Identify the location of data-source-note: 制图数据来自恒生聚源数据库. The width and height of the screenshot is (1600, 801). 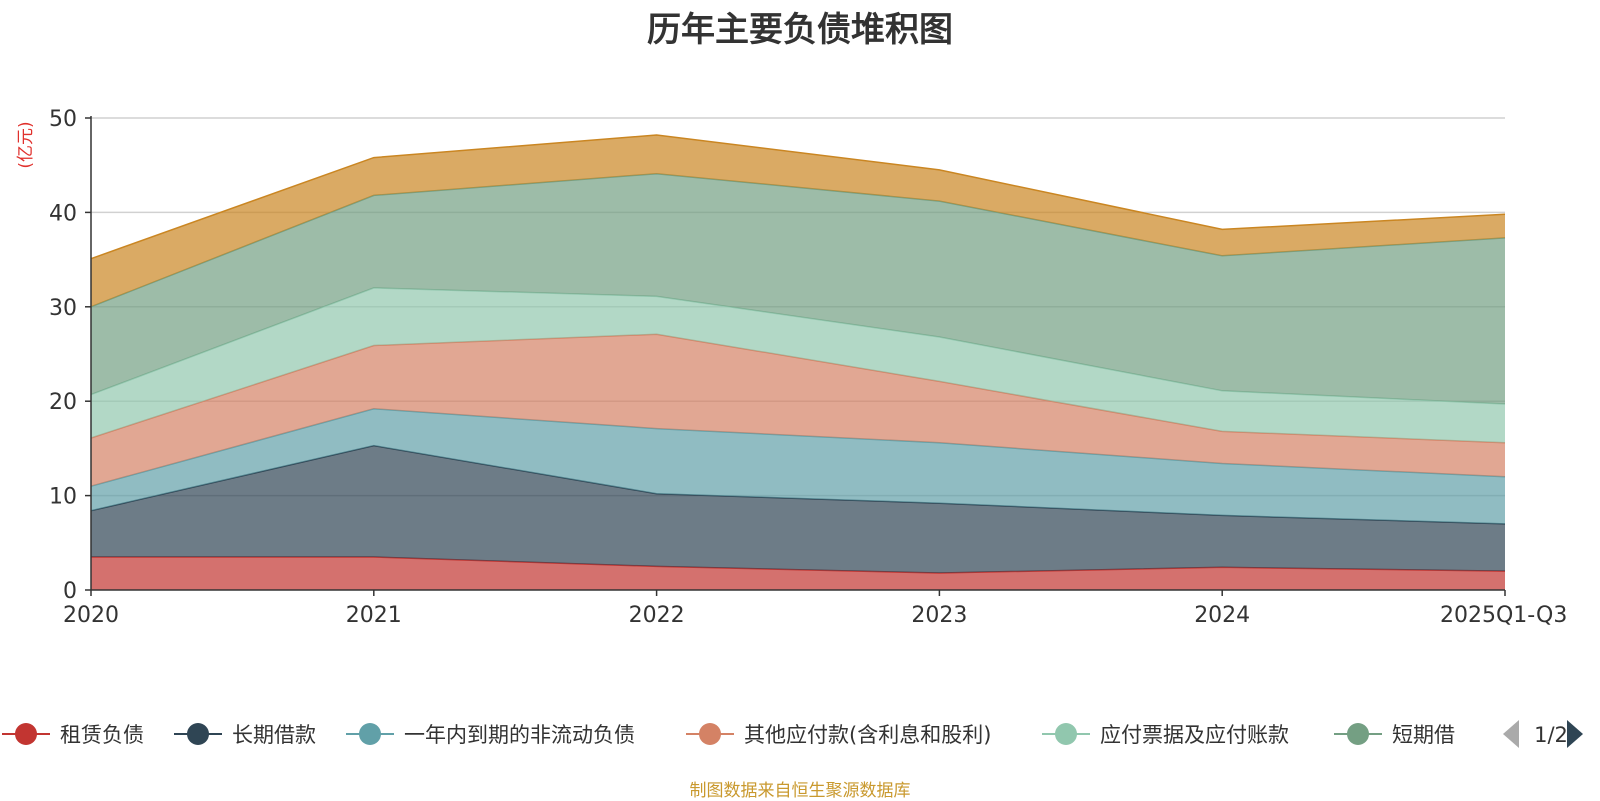
(800, 791).